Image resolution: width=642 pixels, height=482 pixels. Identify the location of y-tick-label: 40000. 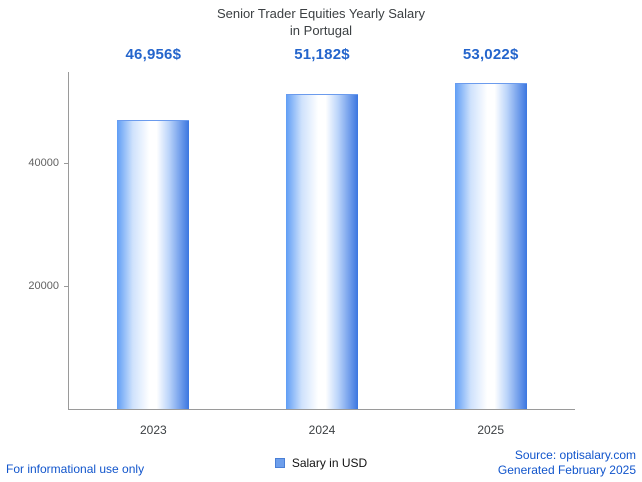
(43, 163).